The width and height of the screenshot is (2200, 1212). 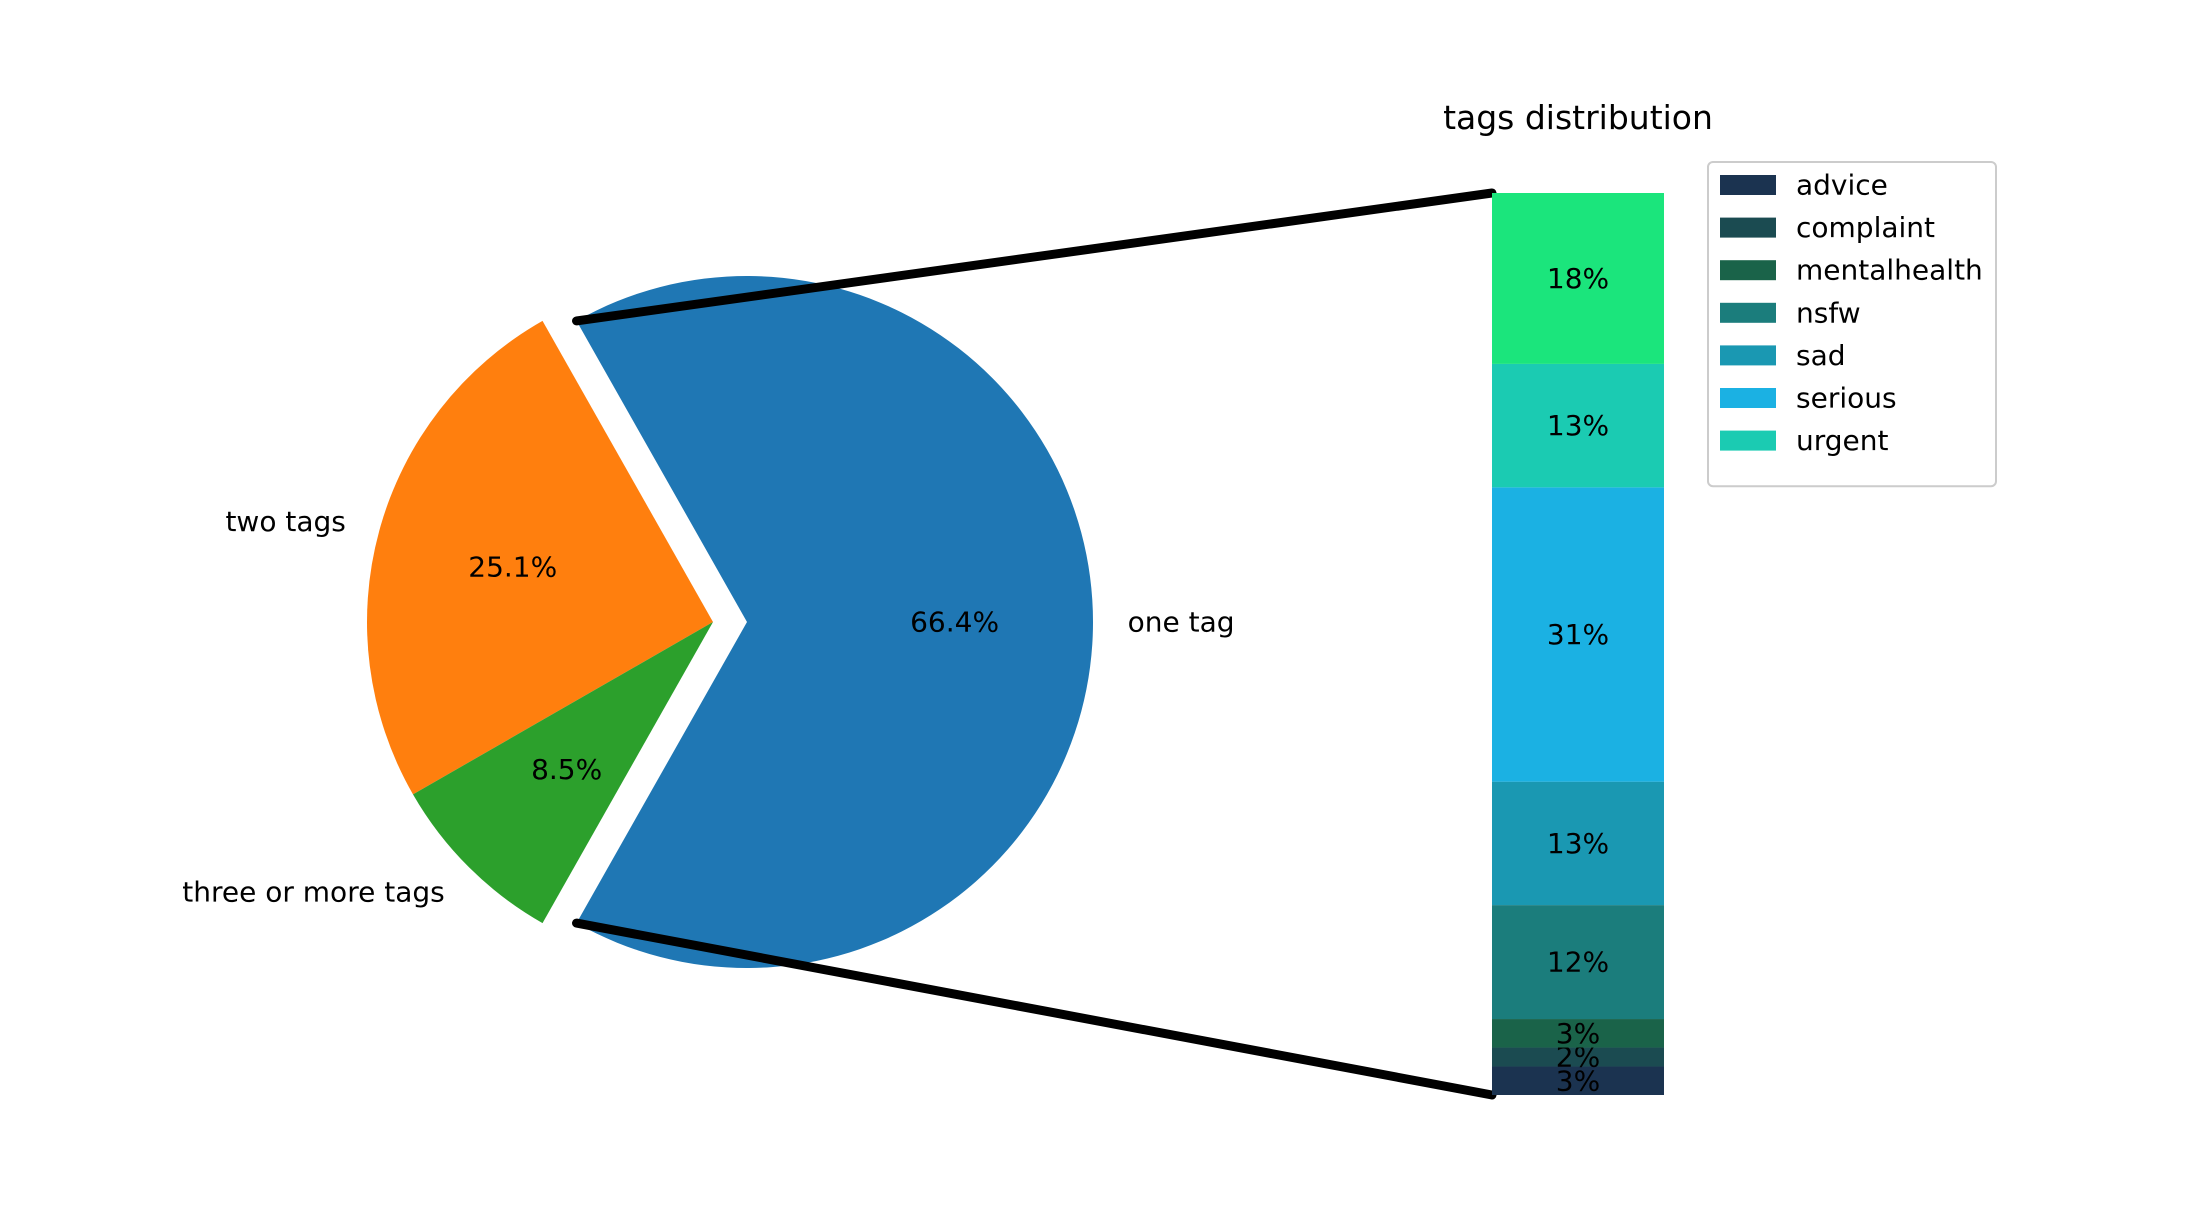 What do you see at coordinates (1846, 398) in the screenshot?
I see `legend-label: serious` at bounding box center [1846, 398].